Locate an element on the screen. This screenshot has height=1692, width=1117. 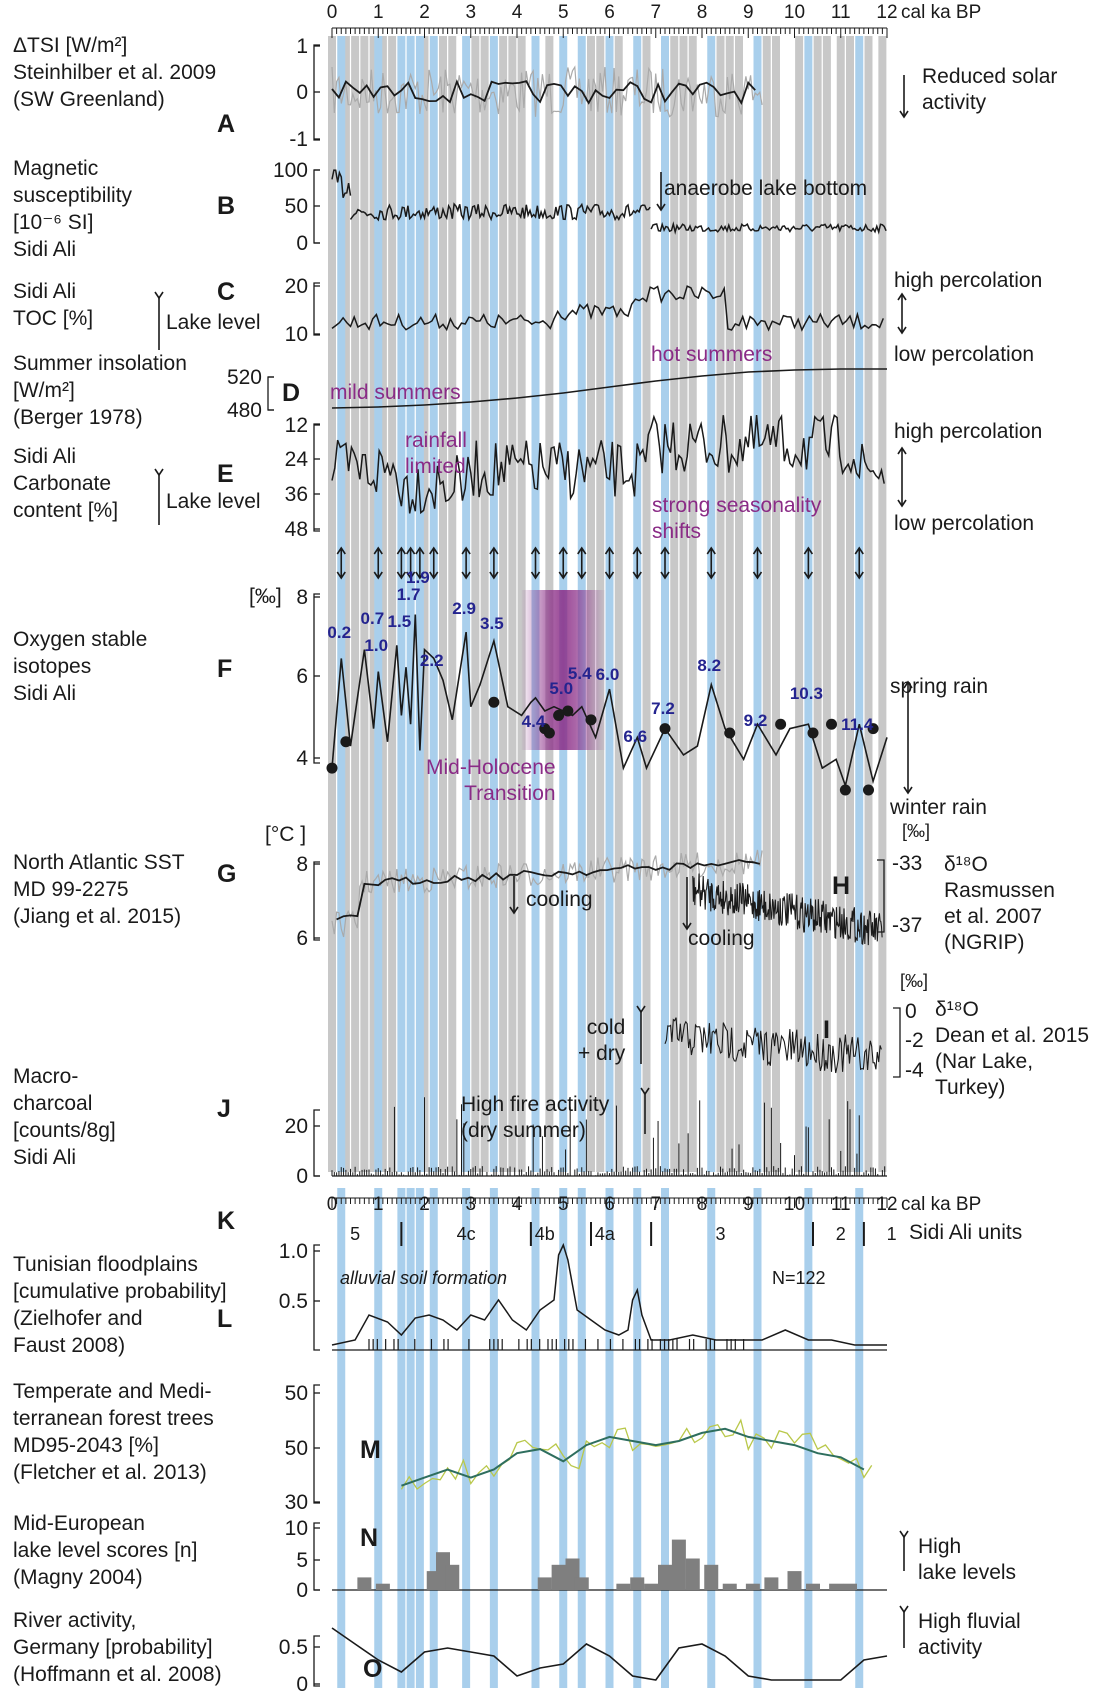
bottom-axis-tick-label: 5 is located at coordinates (563, 1204).